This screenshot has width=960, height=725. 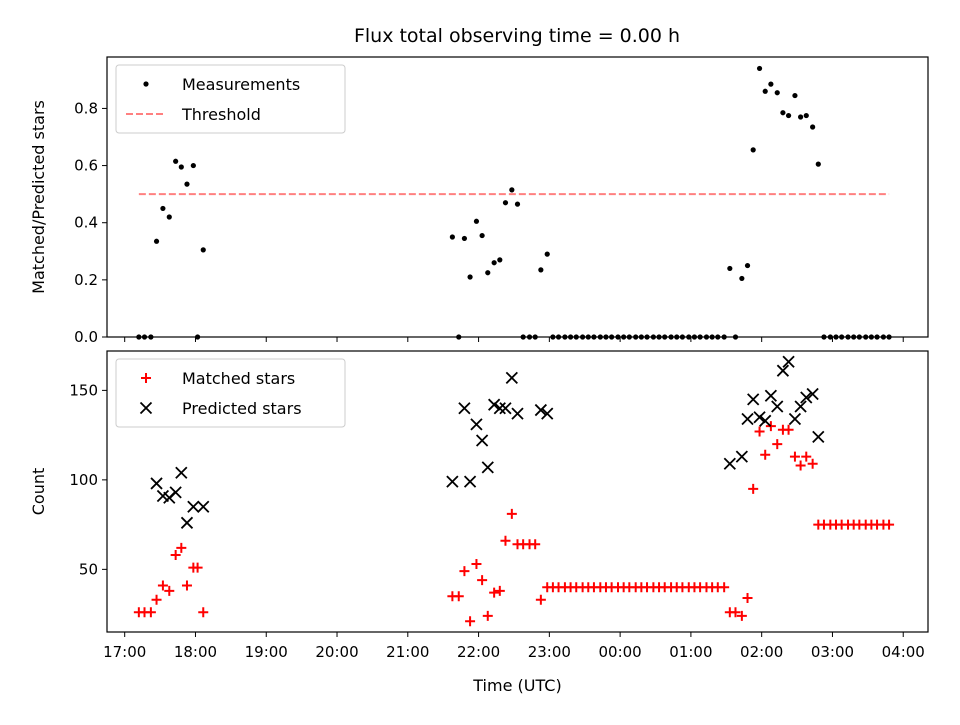 What do you see at coordinates (832, 652) in the screenshot?
I see `x-tick-label: 03:00` at bounding box center [832, 652].